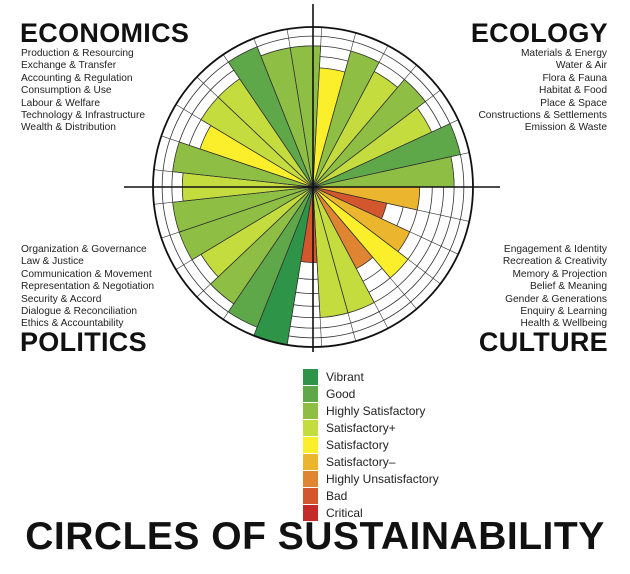 Image resolution: width=630 pixels, height=574 pixels. Describe the element at coordinates (361, 427) in the screenshot. I see `legend-label: Satisfactory+` at that location.